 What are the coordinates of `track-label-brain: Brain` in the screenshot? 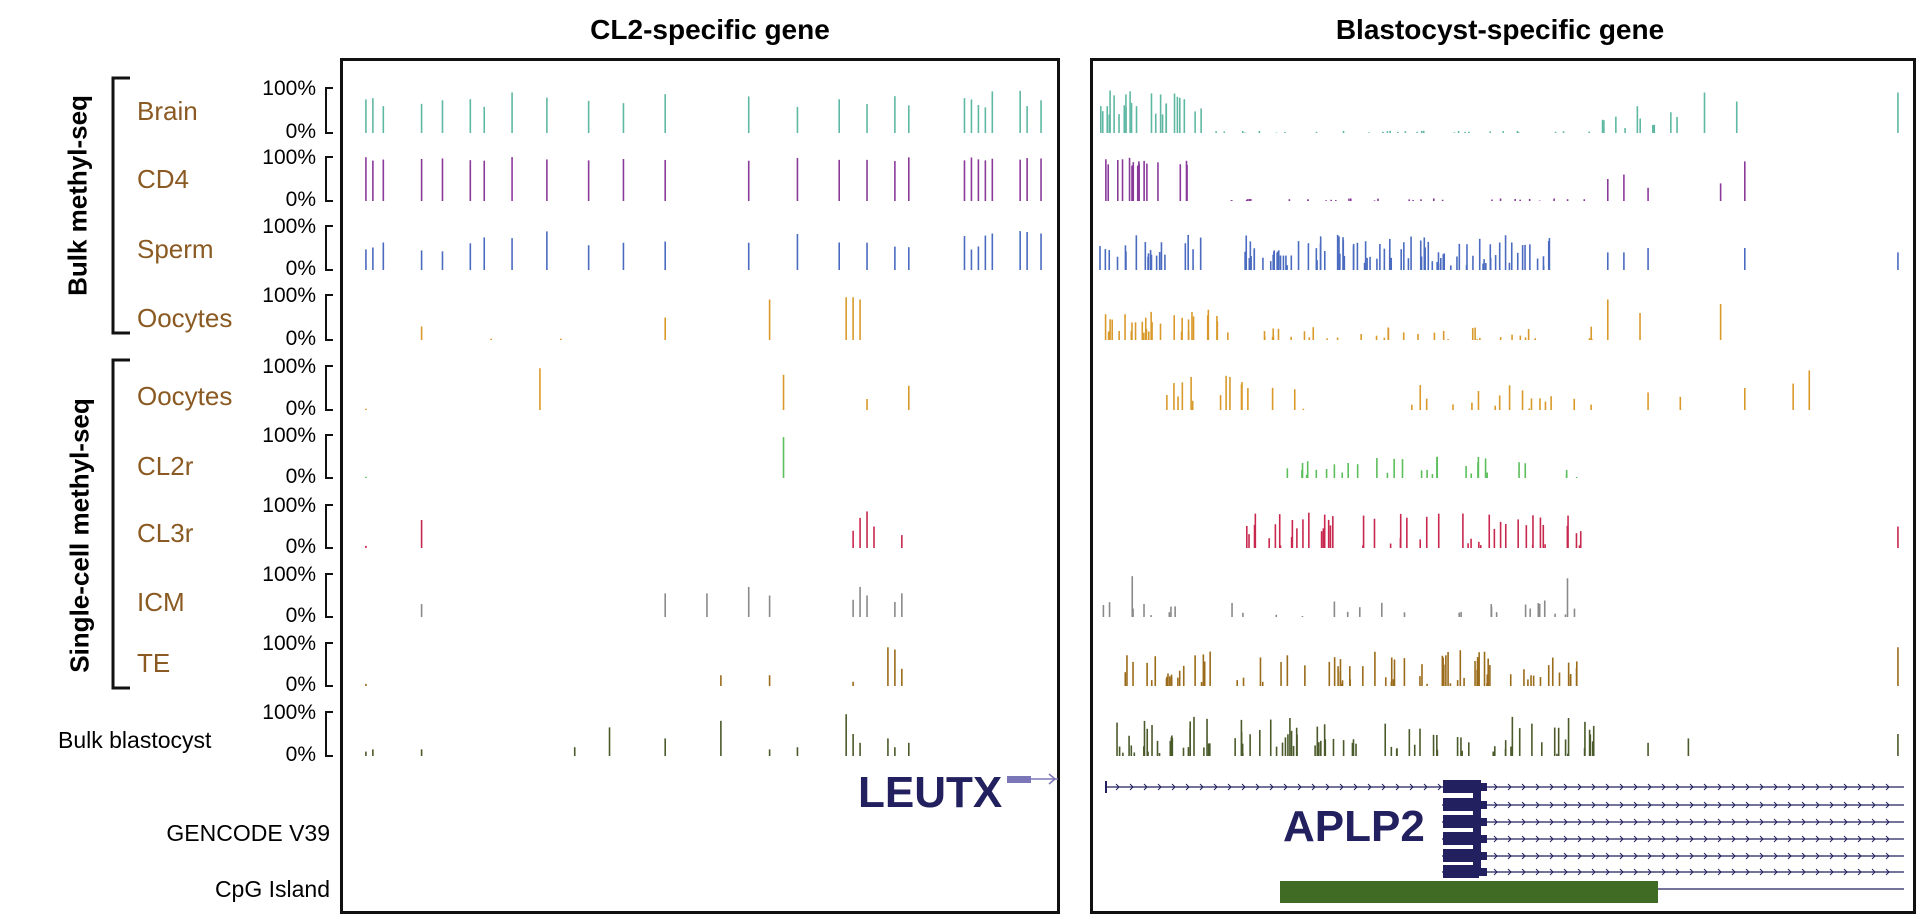 It's located at (167, 111).